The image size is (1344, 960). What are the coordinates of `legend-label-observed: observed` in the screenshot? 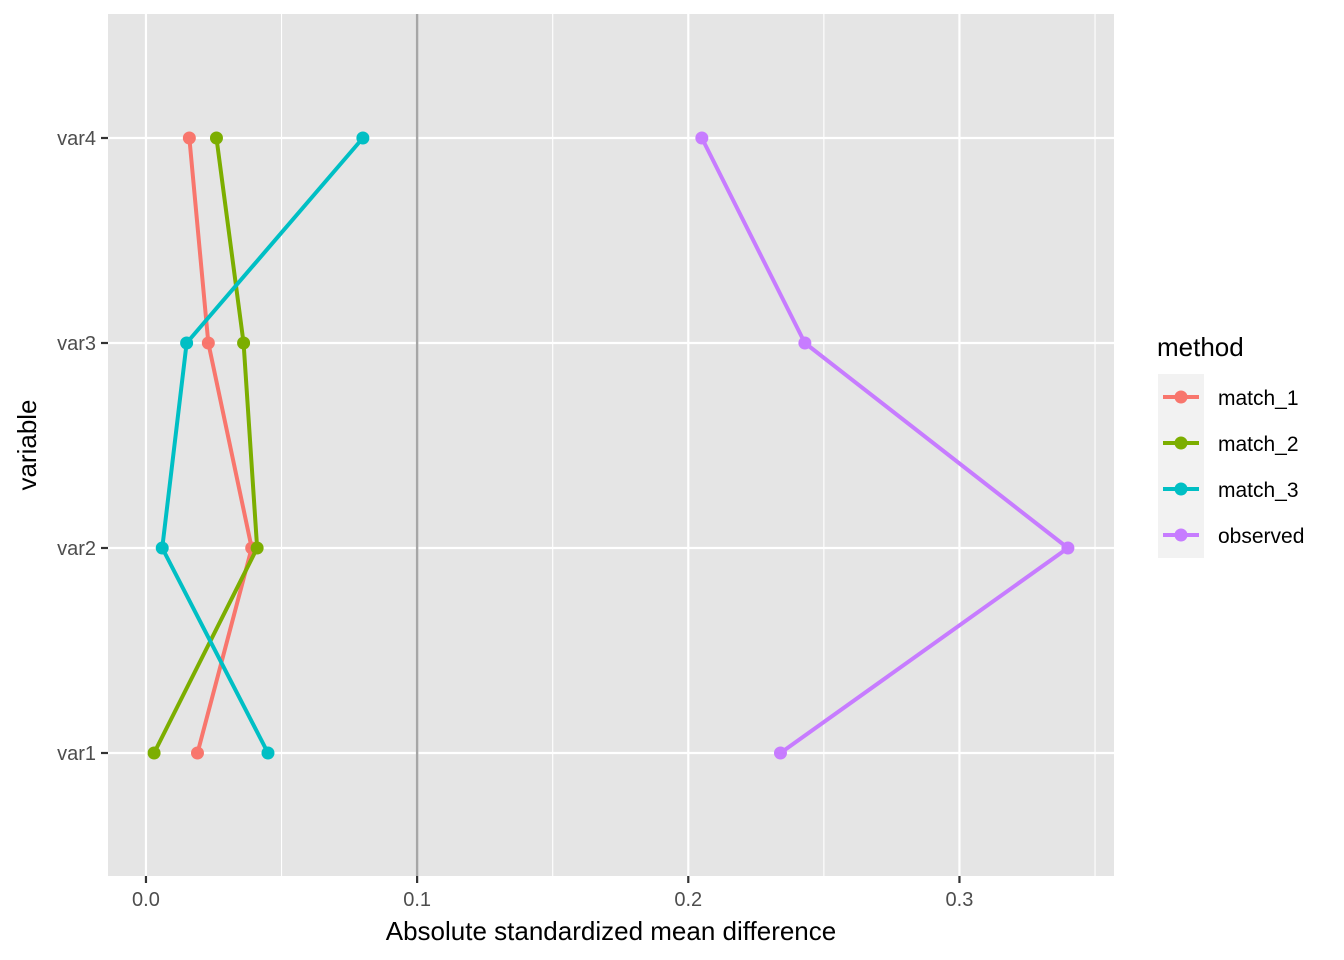 It's located at (1261, 536).